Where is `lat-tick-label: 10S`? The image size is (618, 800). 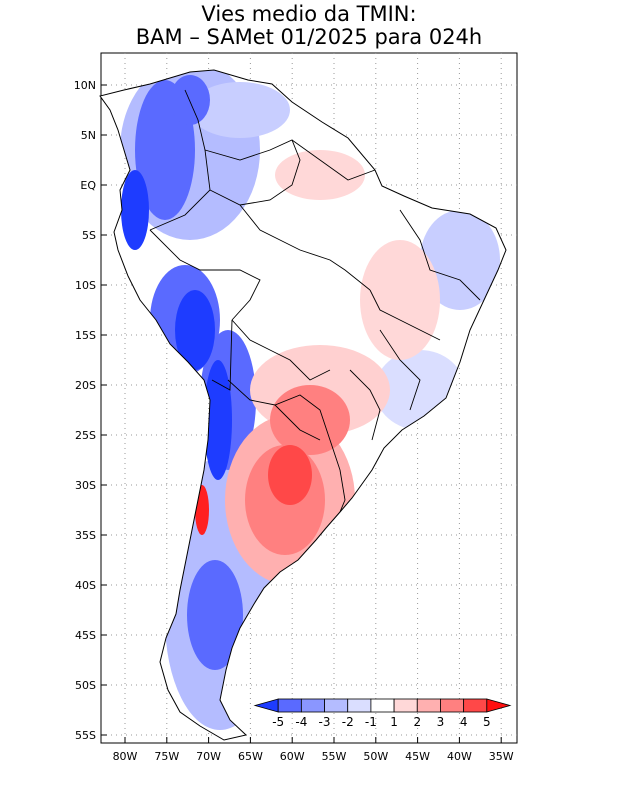 lat-tick-label: 10S is located at coordinates (85, 285).